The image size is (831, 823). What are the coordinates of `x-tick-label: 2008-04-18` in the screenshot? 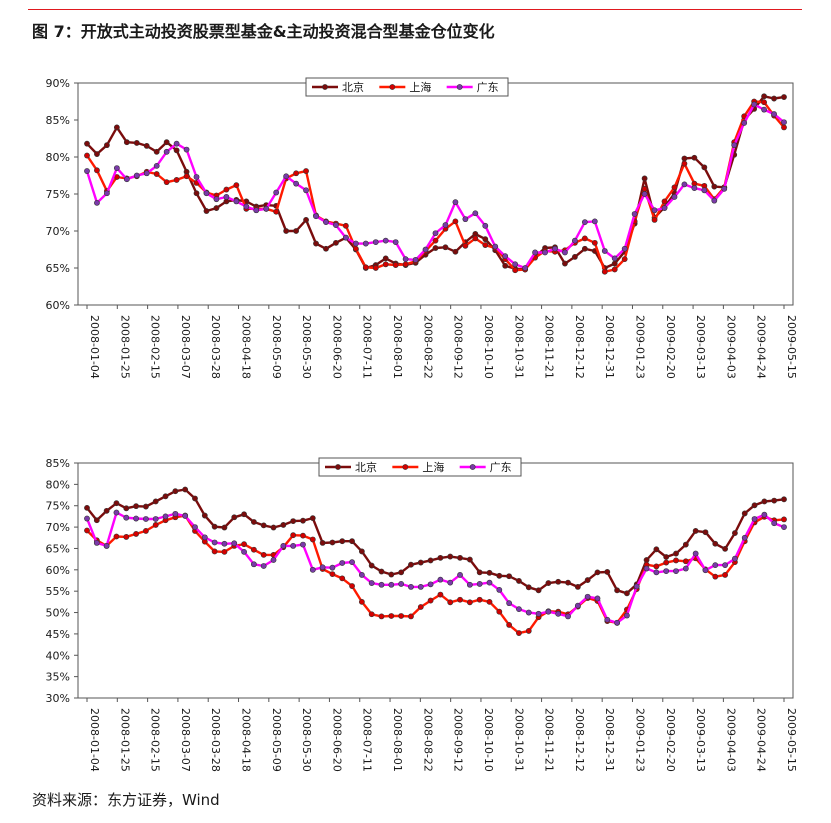 It's located at (246, 740).